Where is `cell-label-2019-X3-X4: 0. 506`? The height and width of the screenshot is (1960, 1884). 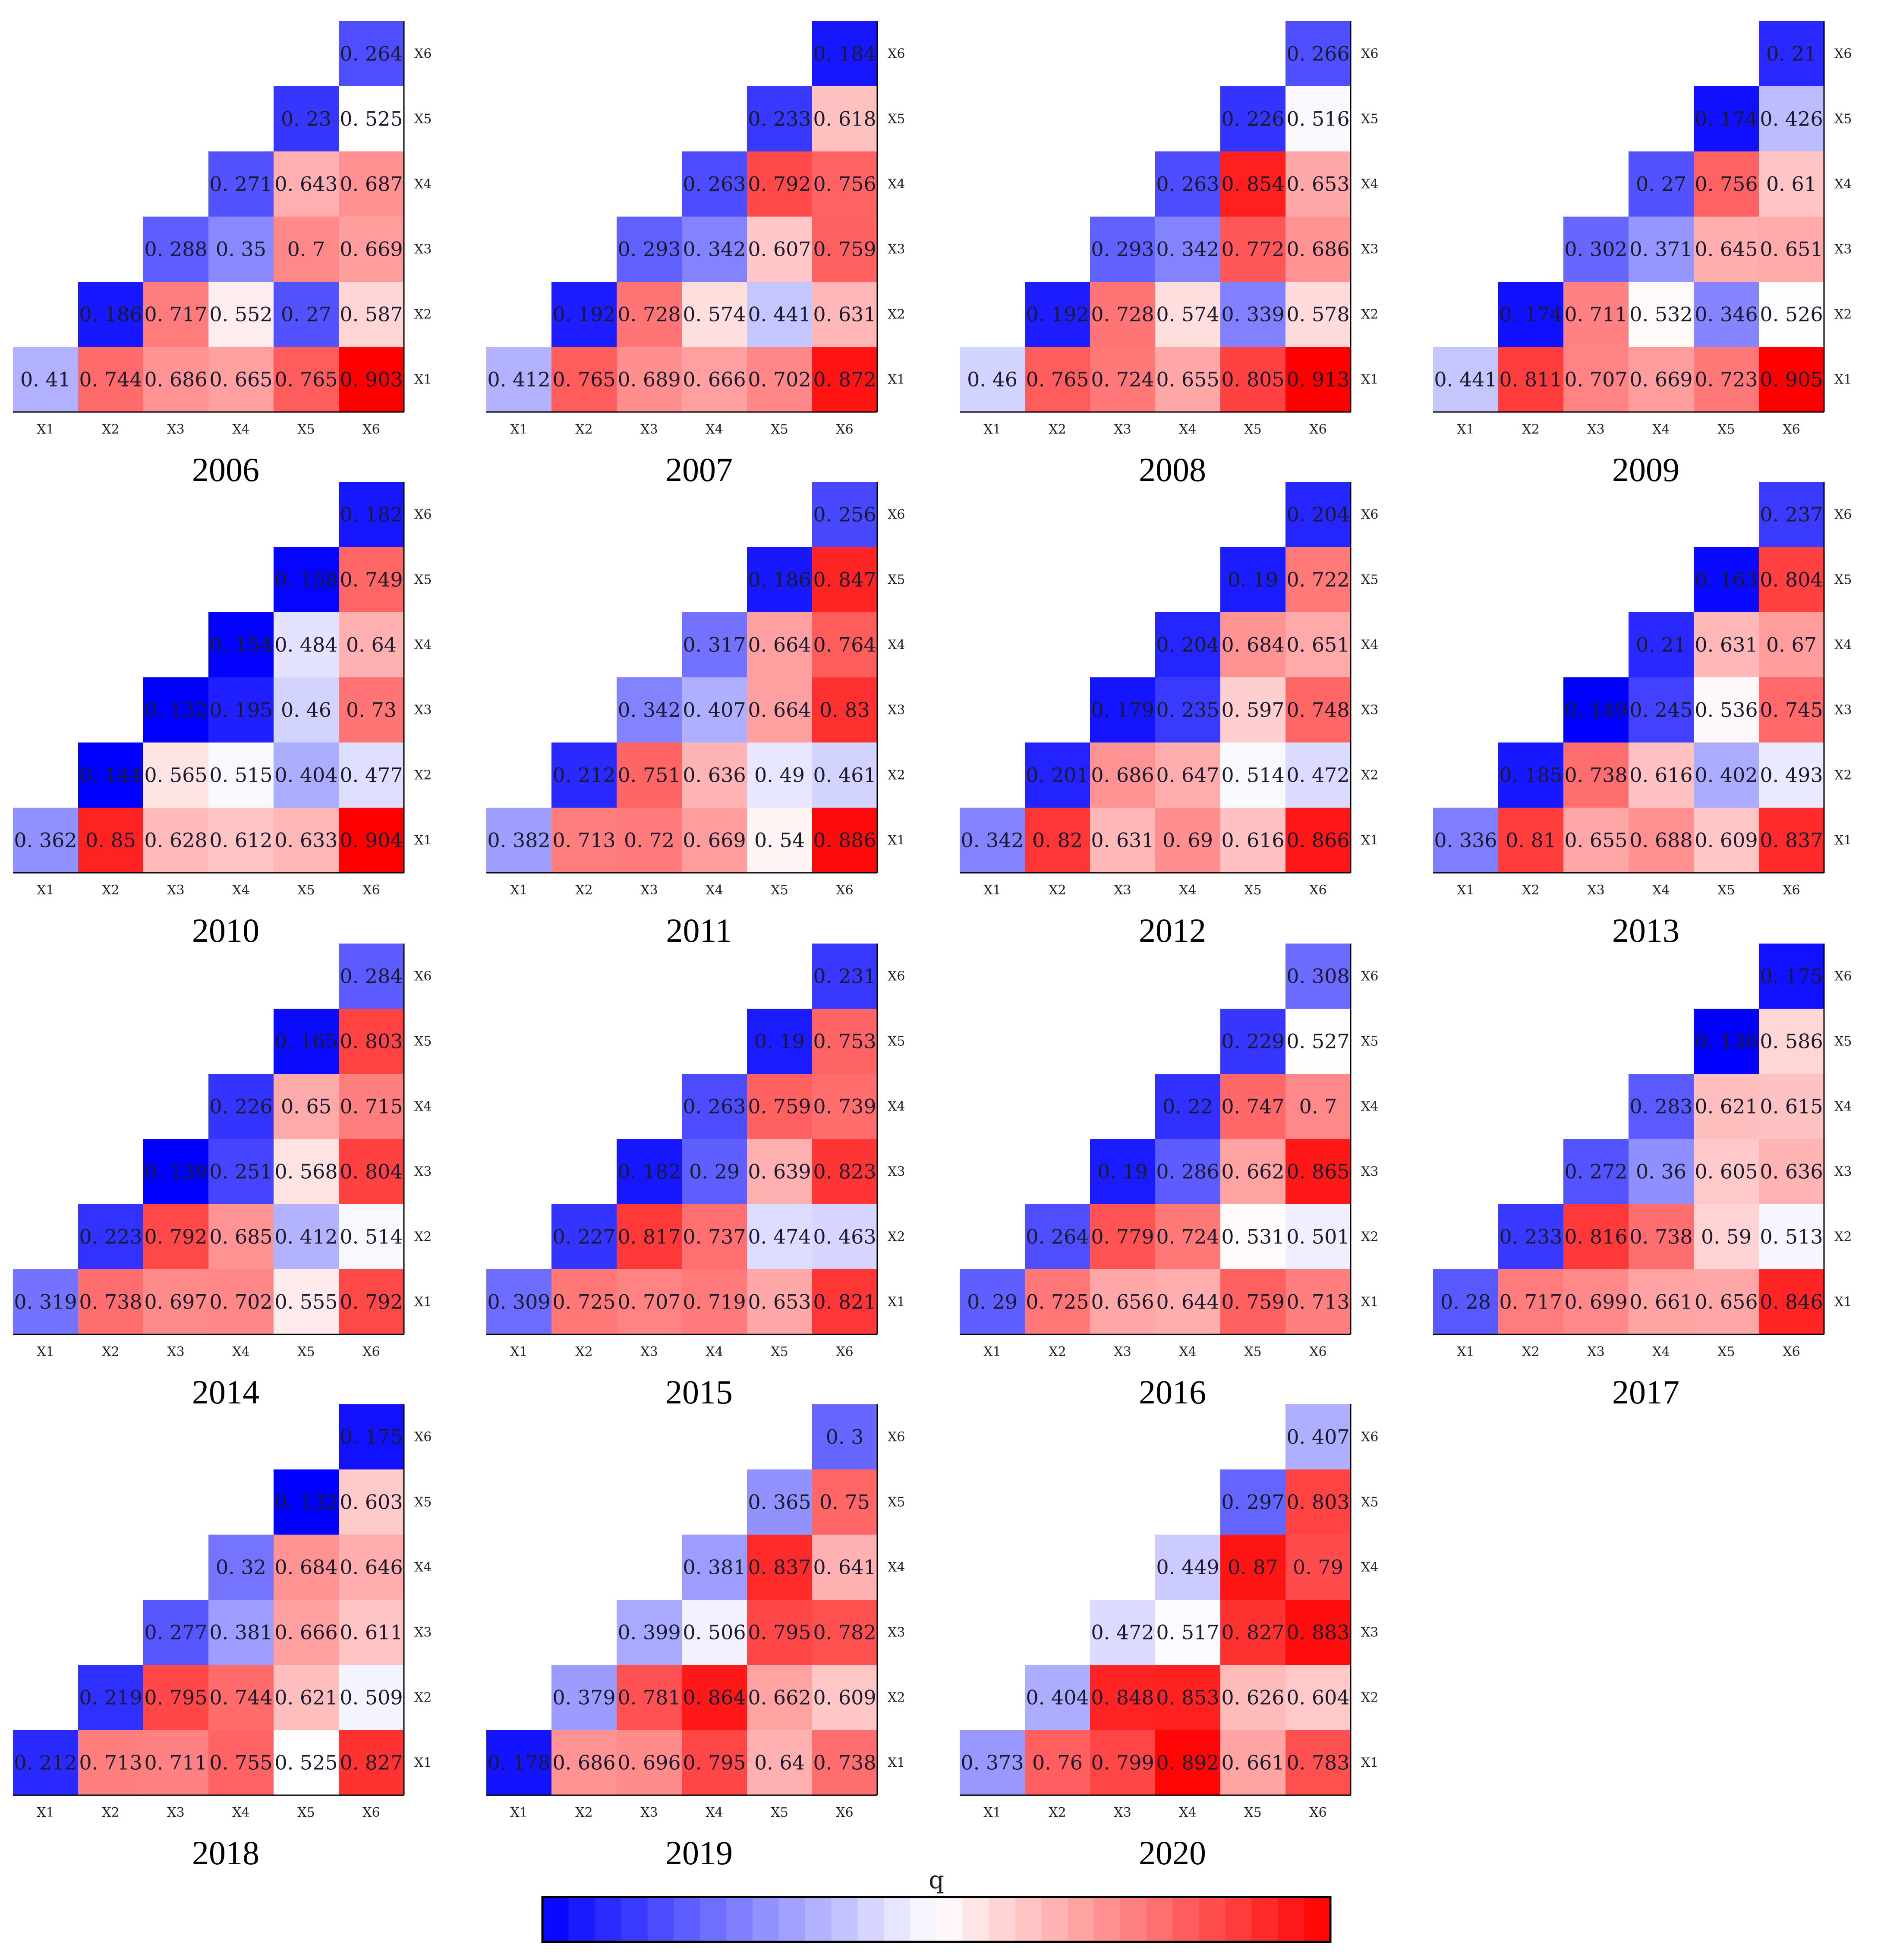
cell-label-2019-X3-X4: 0. 506 is located at coordinates (714, 1633).